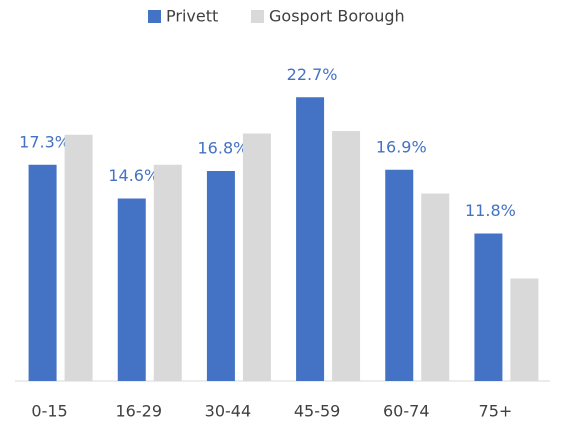 This screenshot has height=430, width=565. Describe the element at coordinates (317, 411) in the screenshot. I see `x-tick-label: 45-59` at that location.